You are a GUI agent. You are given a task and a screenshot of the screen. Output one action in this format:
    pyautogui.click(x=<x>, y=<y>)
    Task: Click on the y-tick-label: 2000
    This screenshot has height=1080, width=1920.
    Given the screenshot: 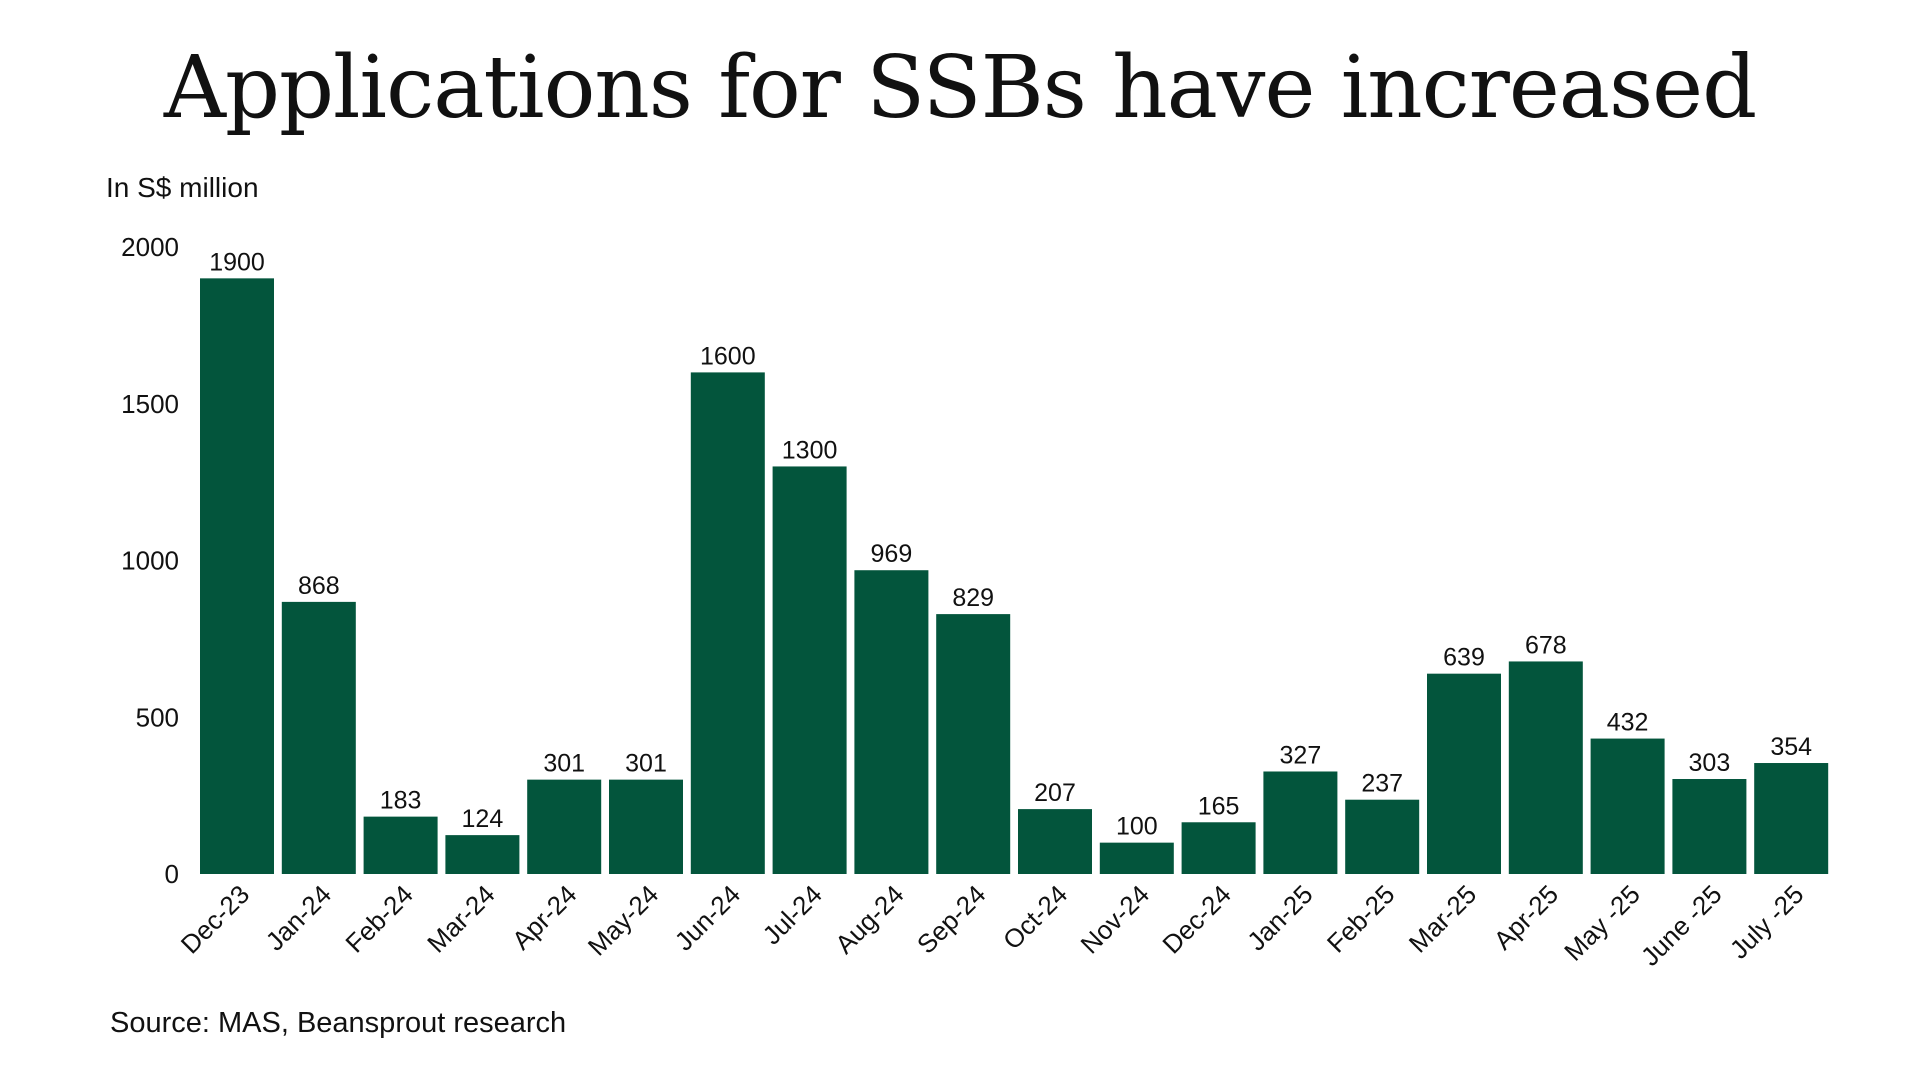 What is the action you would take?
    pyautogui.click(x=150, y=247)
    